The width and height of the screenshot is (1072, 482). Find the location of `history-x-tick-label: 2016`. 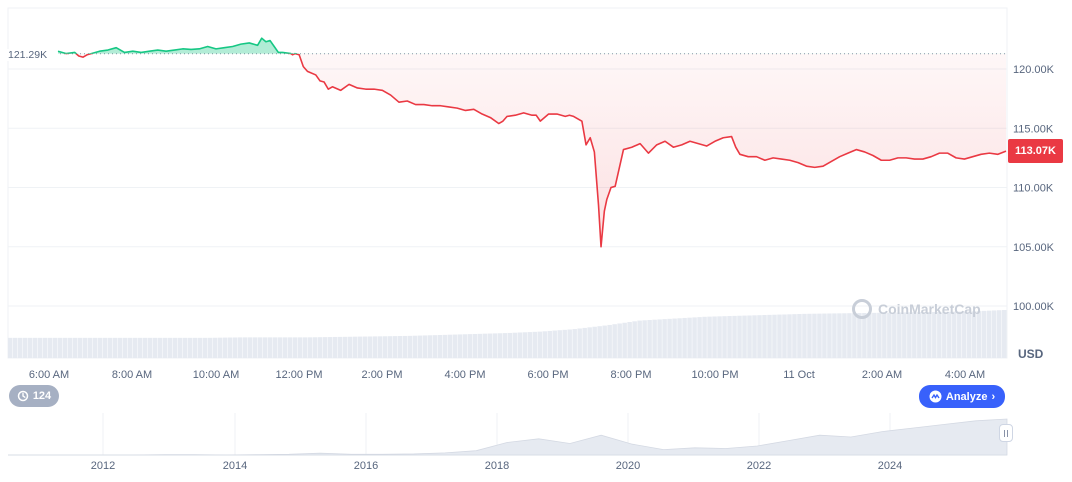

history-x-tick-label: 2016 is located at coordinates (366, 466).